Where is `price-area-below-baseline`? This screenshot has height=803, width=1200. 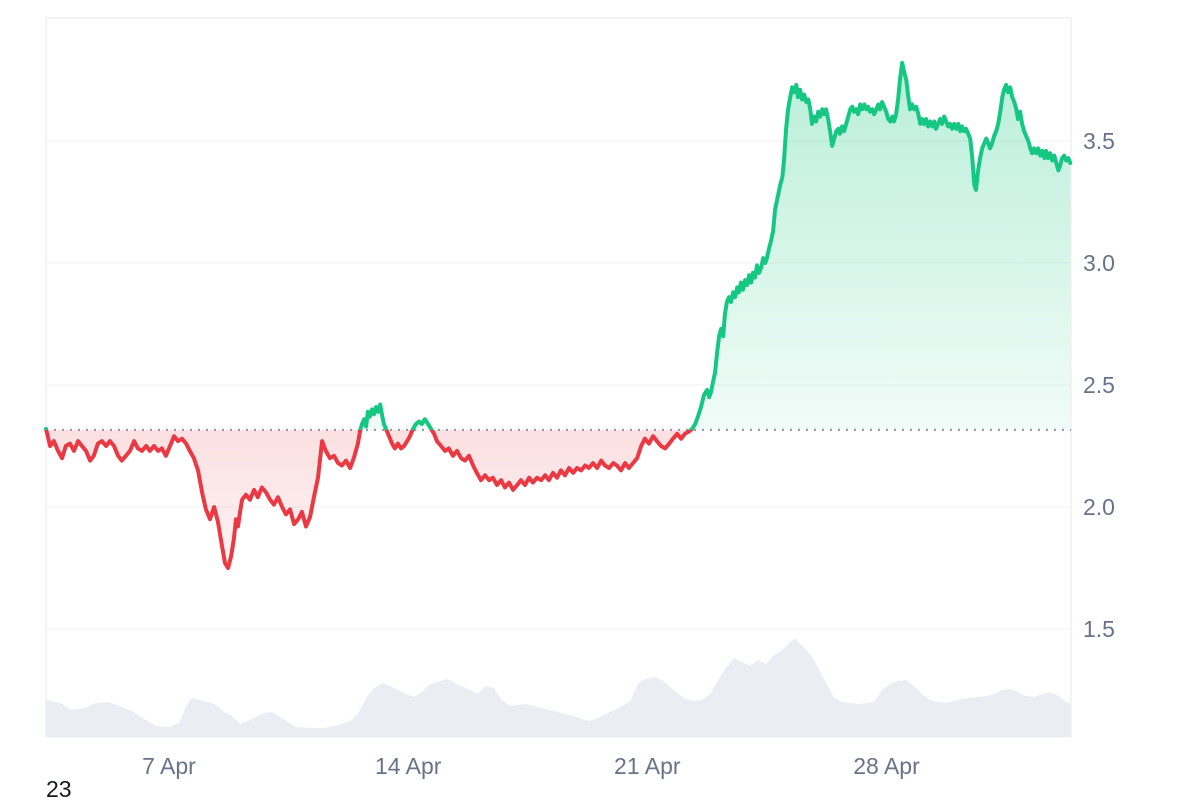
price-area-below-baseline is located at coordinates (558, 498).